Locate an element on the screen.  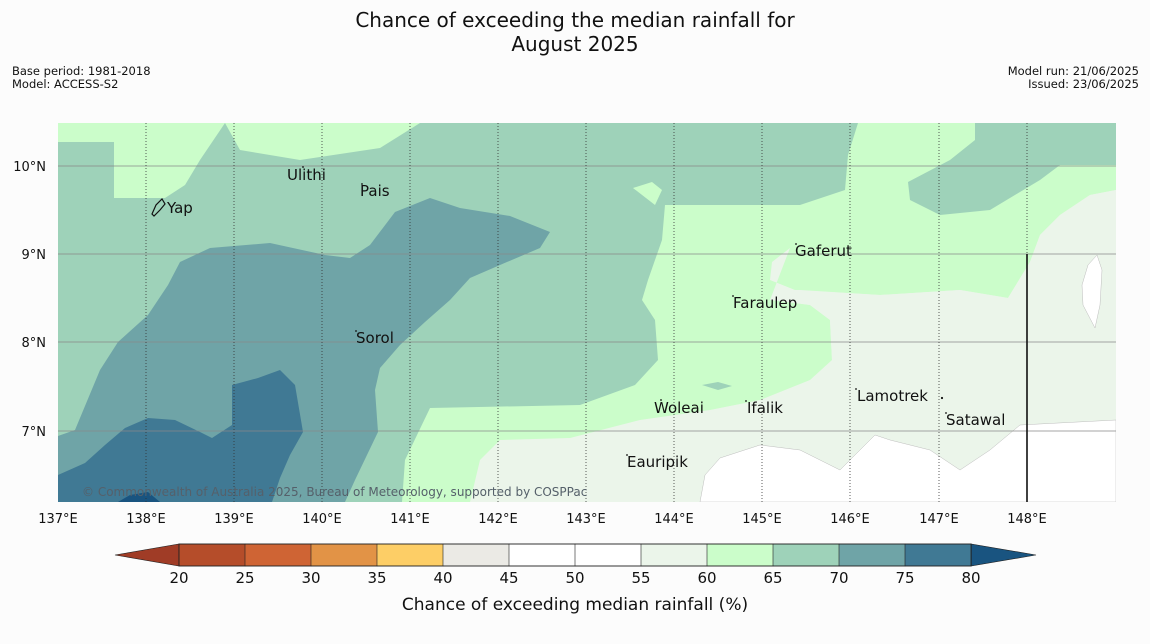
colorbar-over-arrow is located at coordinates (1003, 555).